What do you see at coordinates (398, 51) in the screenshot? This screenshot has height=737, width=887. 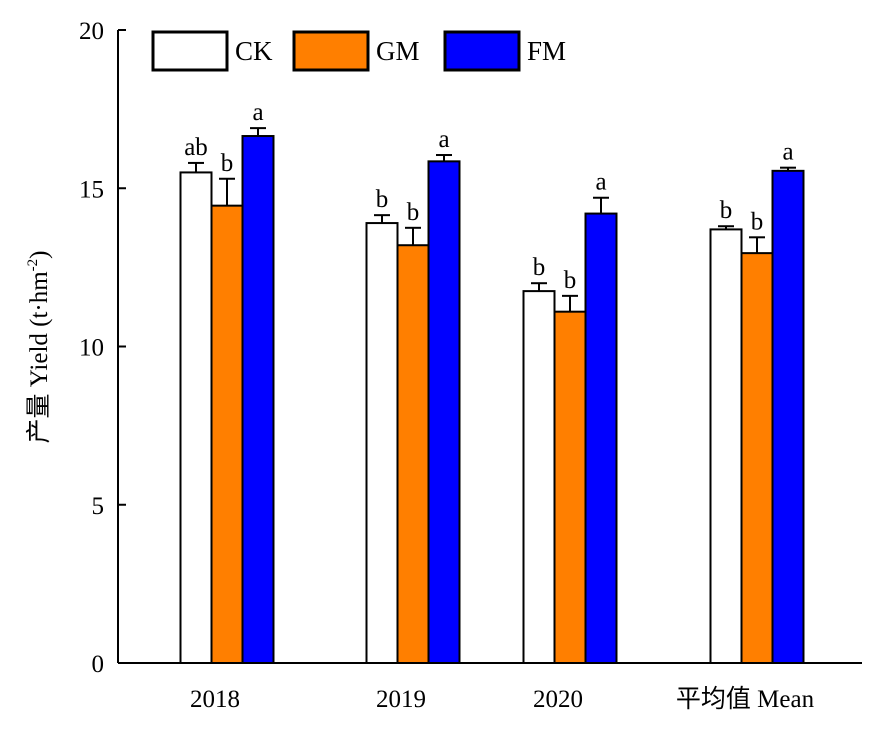 I see `legend-label-gm: GM` at bounding box center [398, 51].